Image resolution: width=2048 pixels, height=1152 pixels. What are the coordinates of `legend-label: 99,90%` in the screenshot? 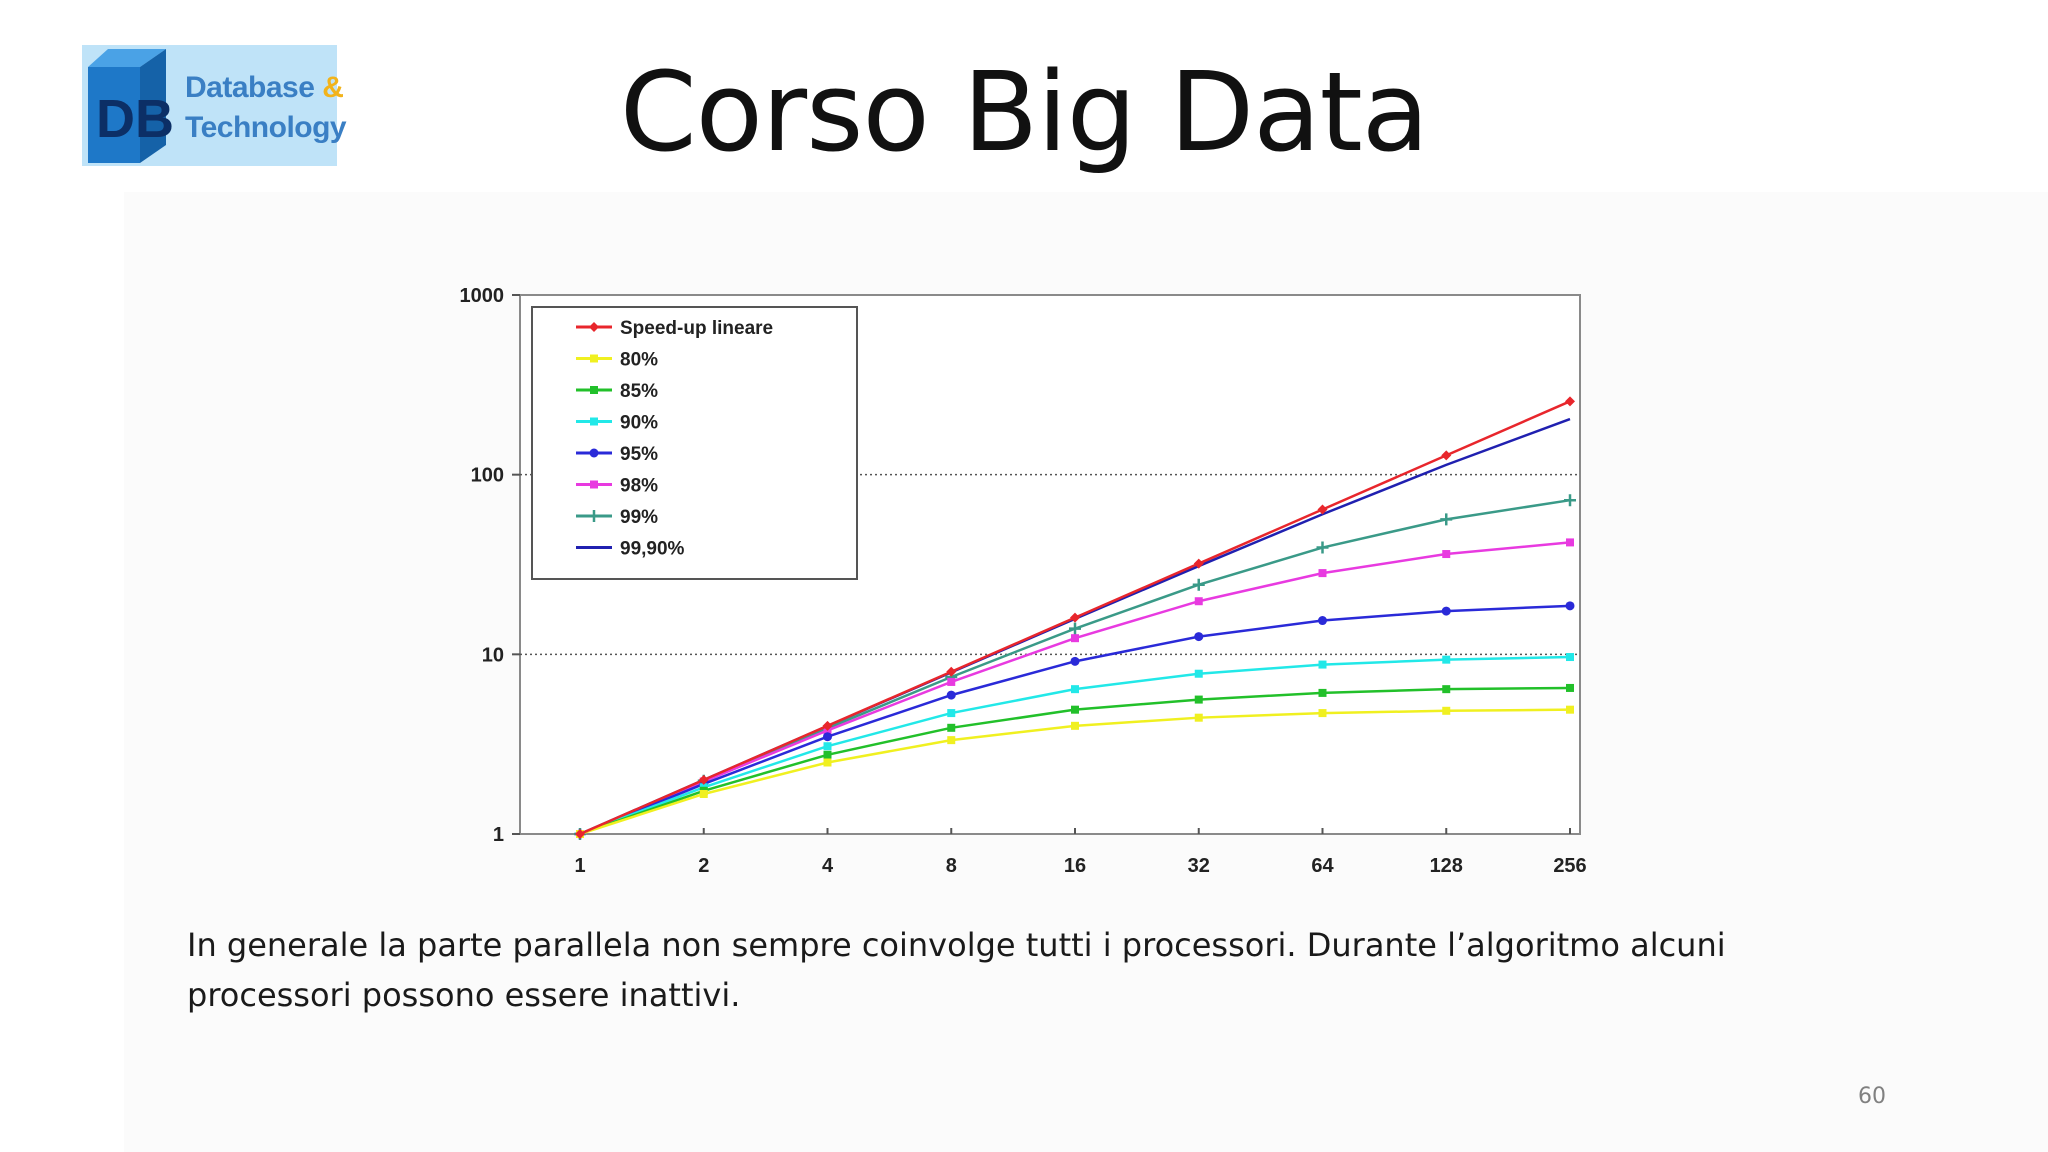 It's located at (652, 549).